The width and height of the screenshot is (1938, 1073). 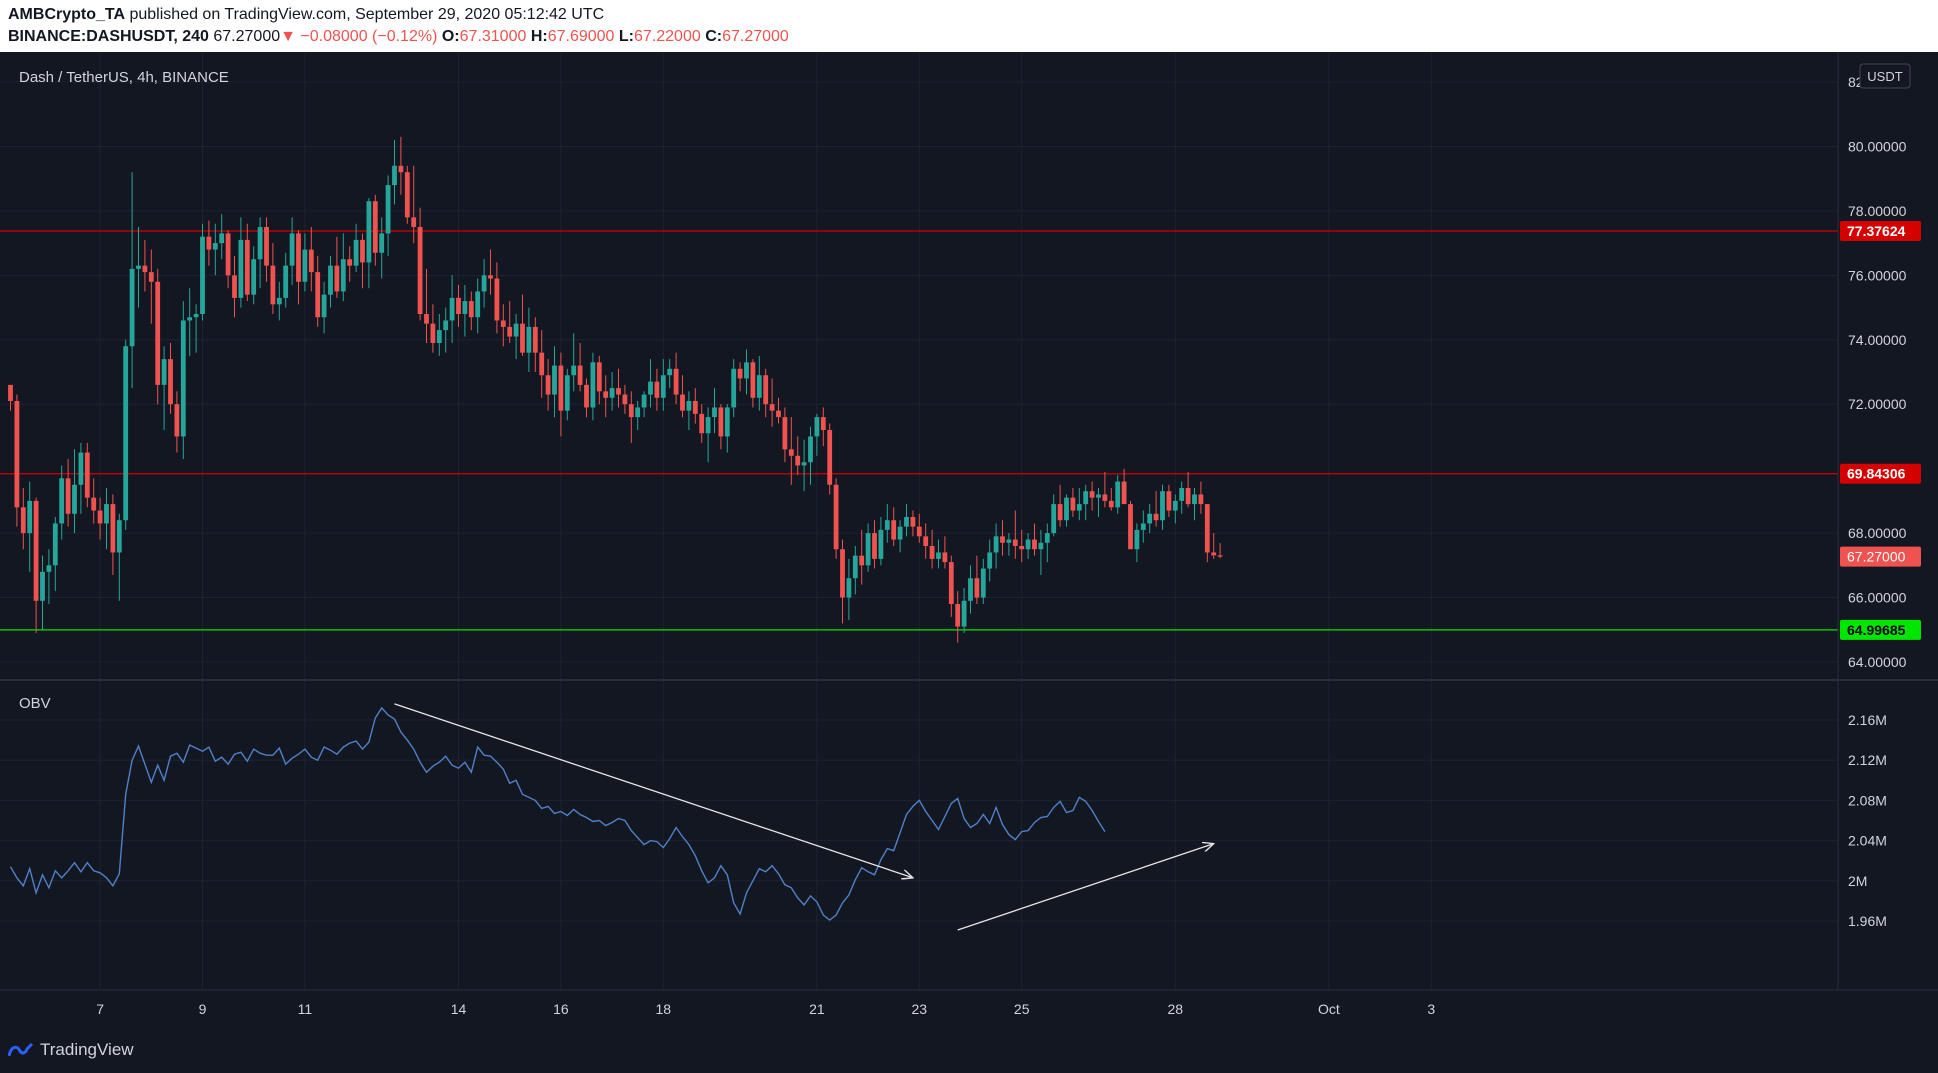 What do you see at coordinates (1876, 557) in the screenshot?
I see `last-price-tag-label: 67.27000` at bounding box center [1876, 557].